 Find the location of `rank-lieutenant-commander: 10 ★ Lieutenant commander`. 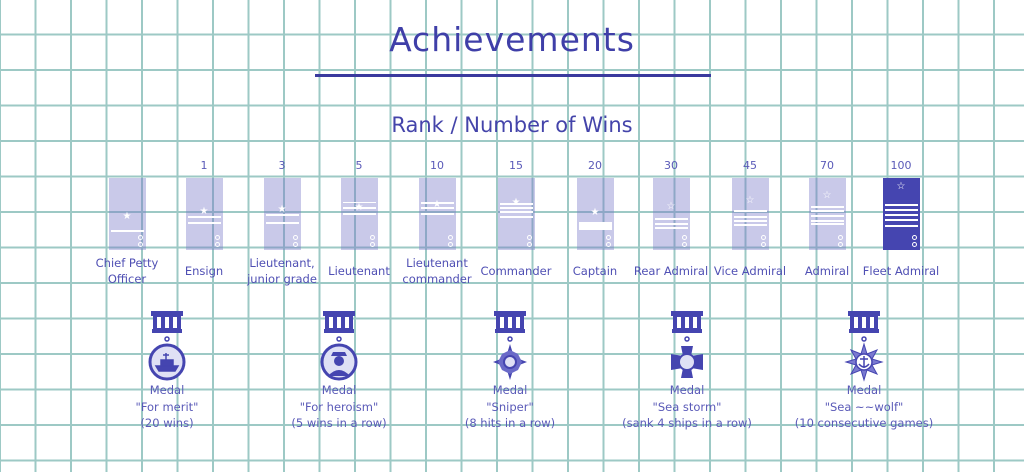

rank-lieutenant-commander: 10 ★ Lieutenant commander is located at coordinates (437, 222).